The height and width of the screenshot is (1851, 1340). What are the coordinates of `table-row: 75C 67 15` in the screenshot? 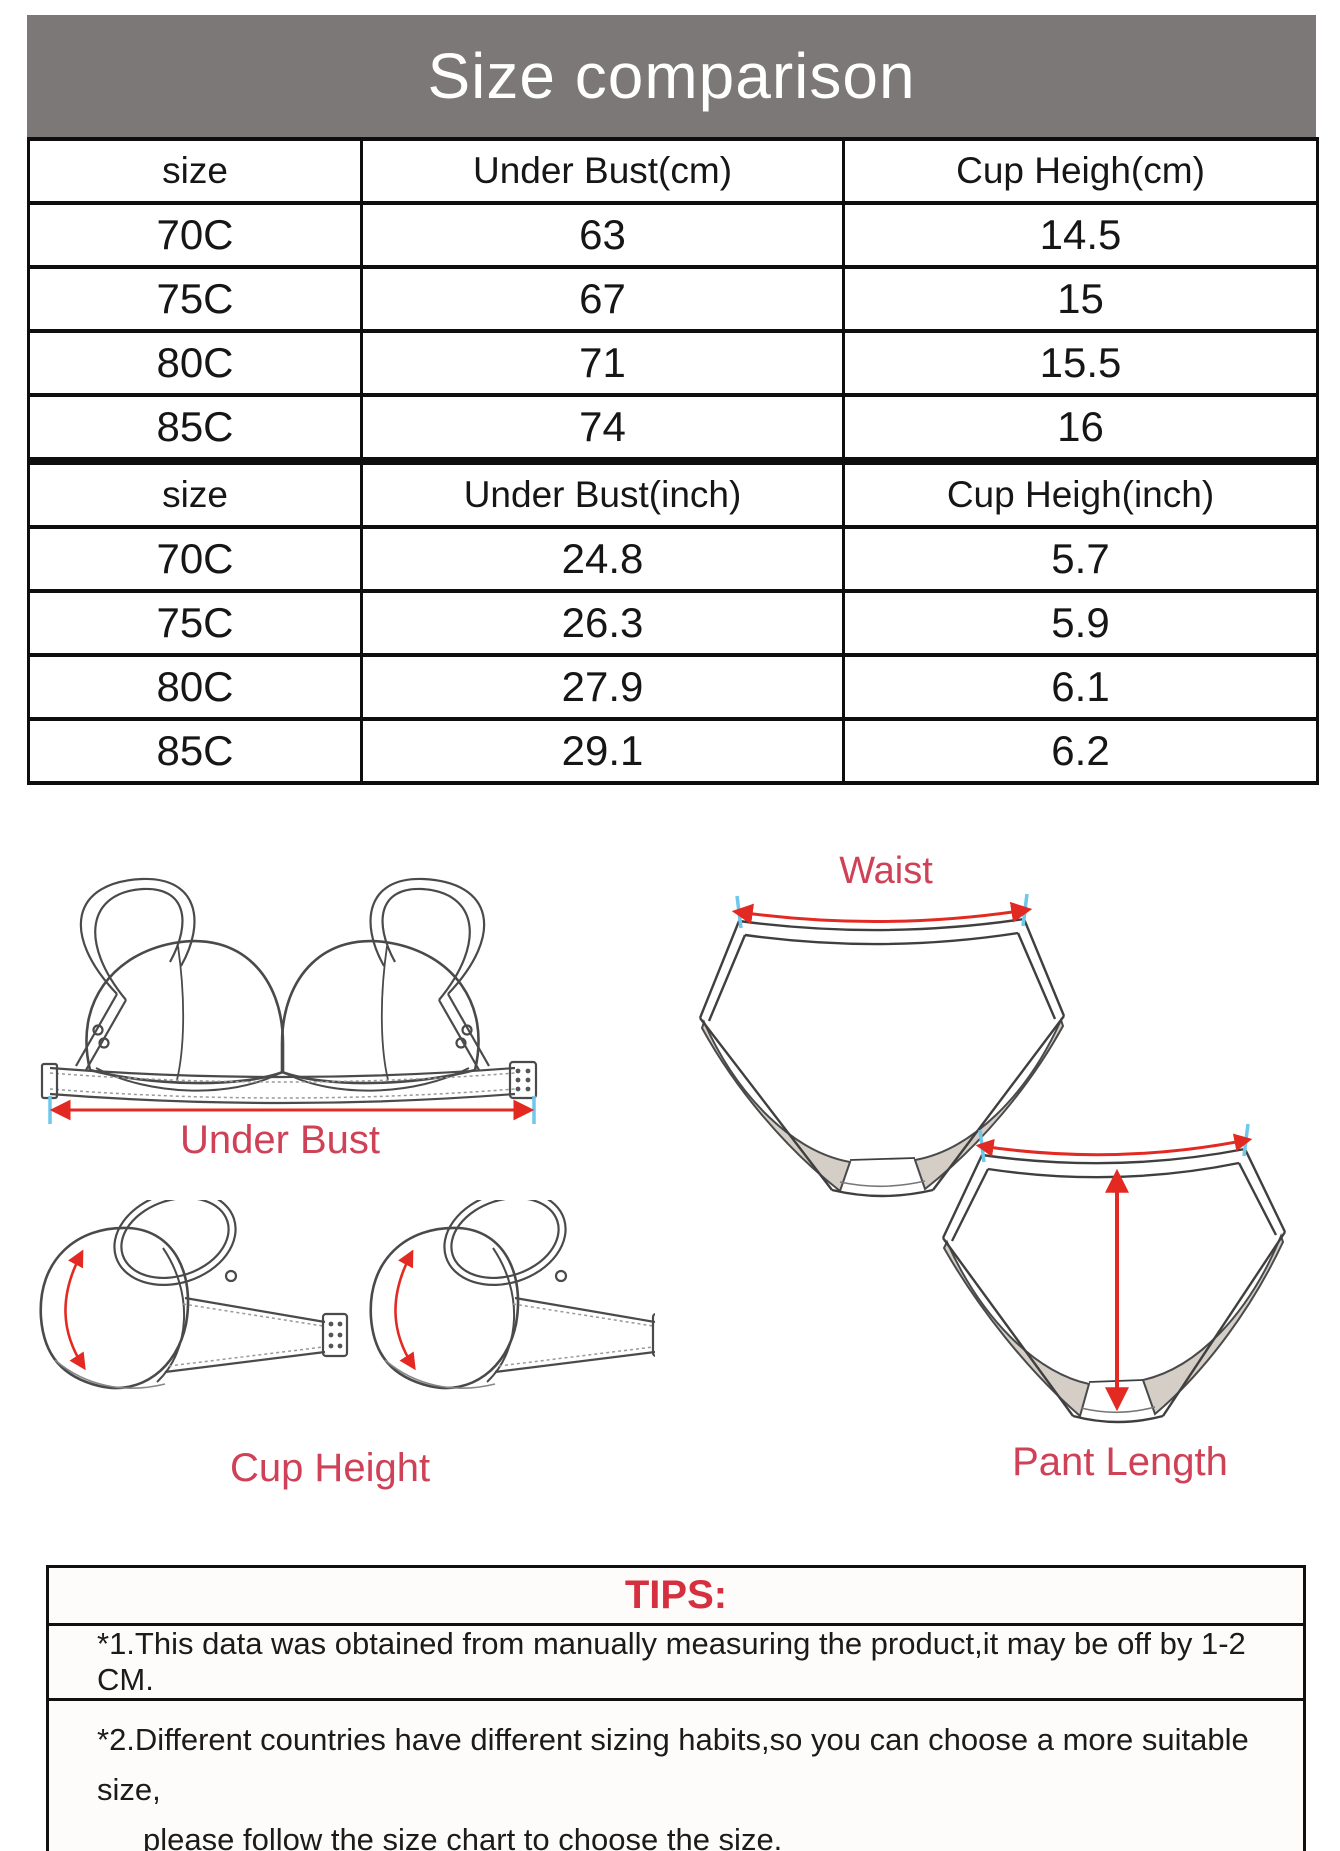 It's located at (673, 299).